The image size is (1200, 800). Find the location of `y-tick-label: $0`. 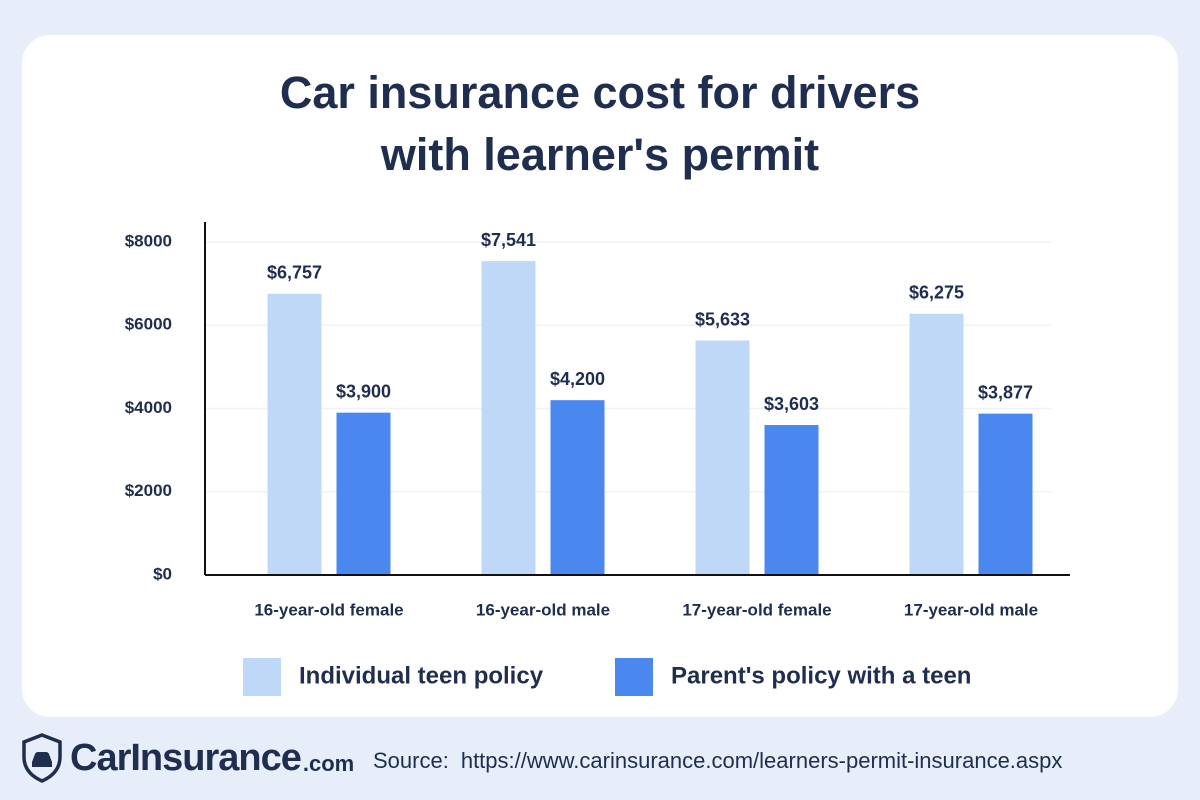

y-tick-label: $0 is located at coordinates (162, 573).